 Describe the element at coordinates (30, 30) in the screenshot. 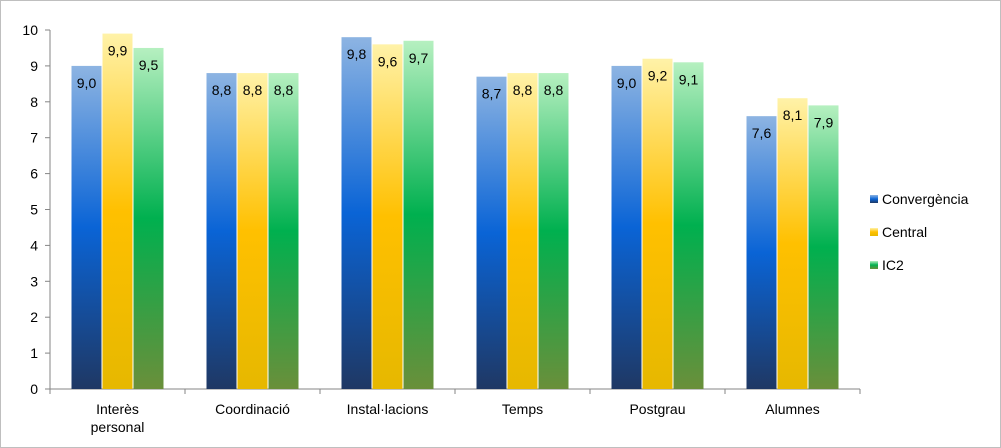

I see `y-tick-label: 10` at that location.